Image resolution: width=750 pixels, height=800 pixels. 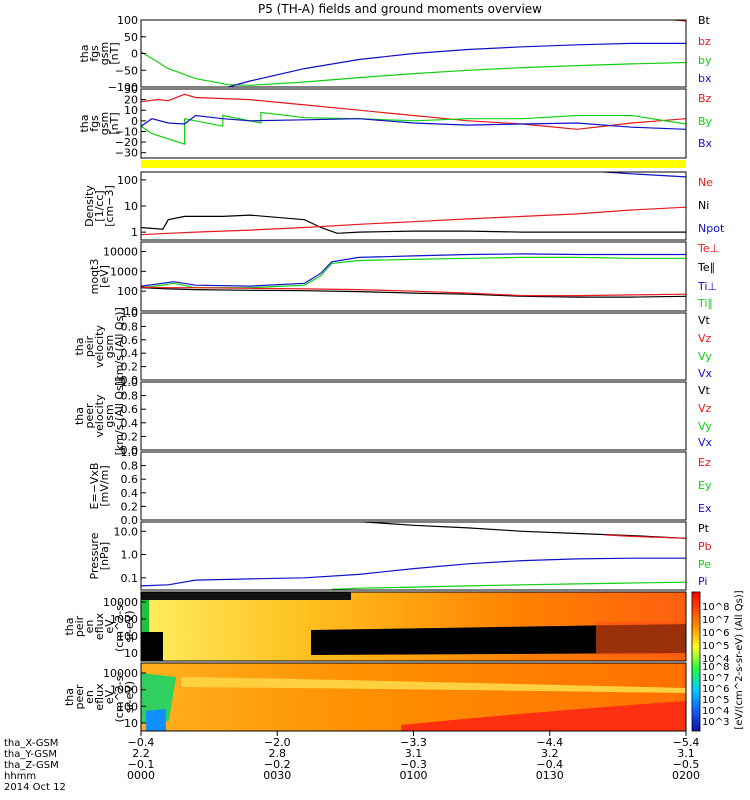 What do you see at coordinates (89, 697) in the screenshot?
I see `ylabel-s2: en` at bounding box center [89, 697].